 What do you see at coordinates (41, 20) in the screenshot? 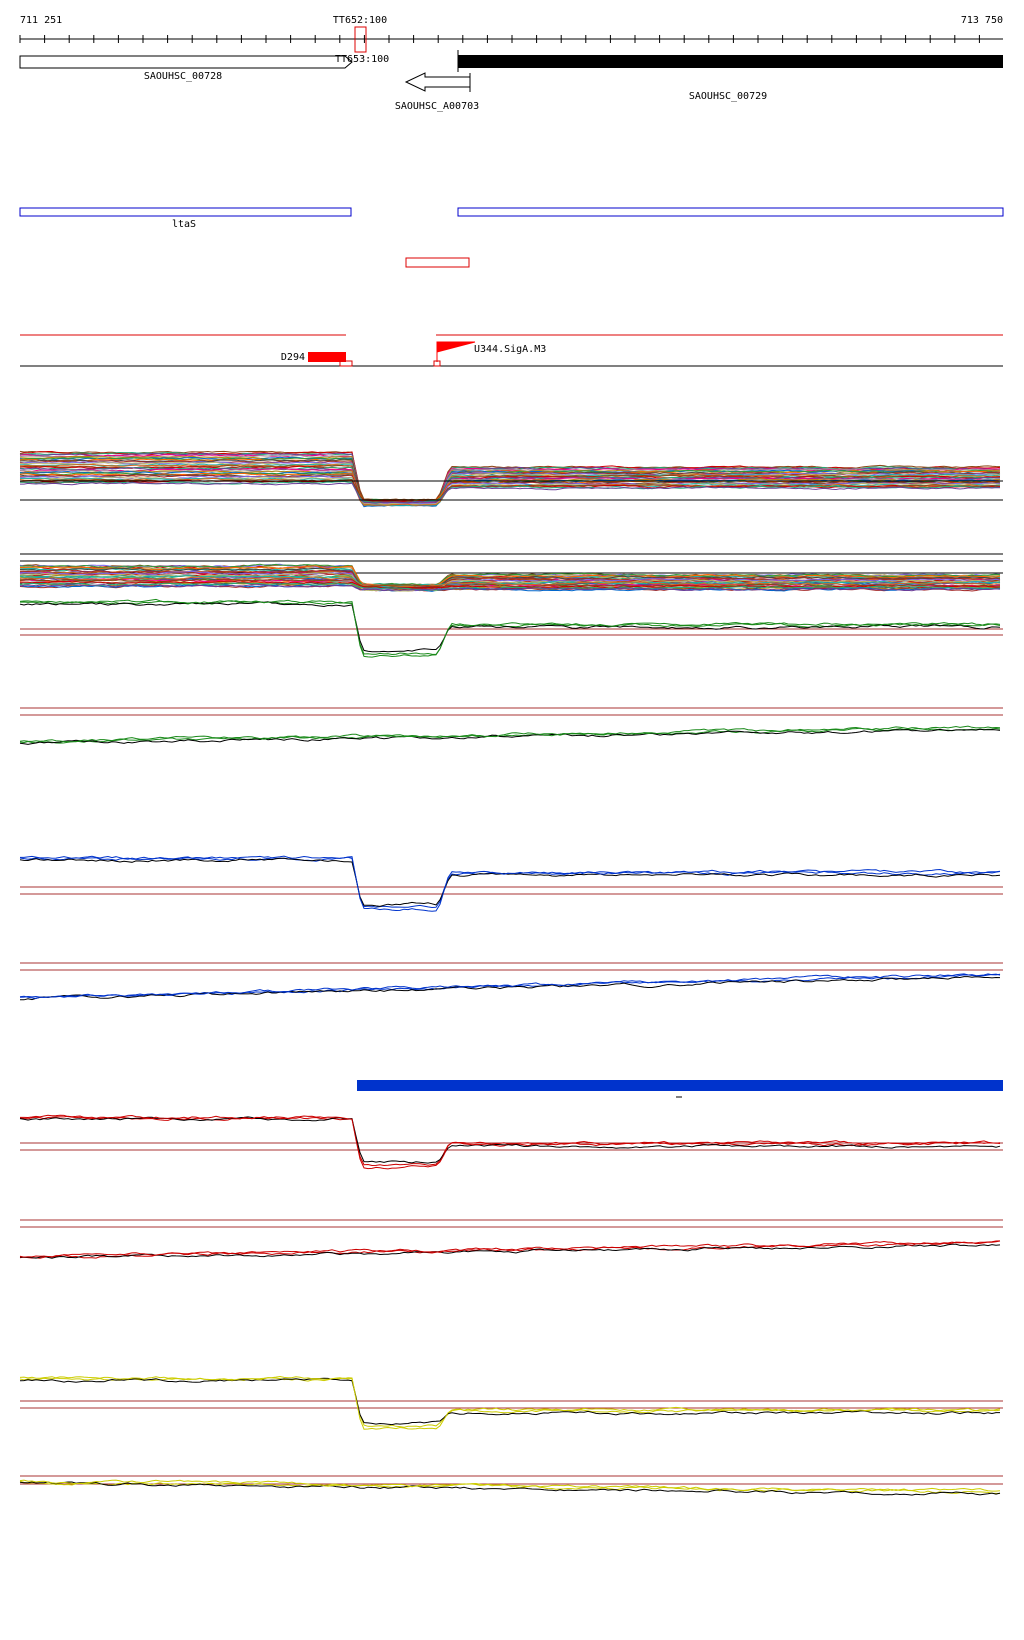
I see `ruler-start: 711 251` at bounding box center [41, 20].